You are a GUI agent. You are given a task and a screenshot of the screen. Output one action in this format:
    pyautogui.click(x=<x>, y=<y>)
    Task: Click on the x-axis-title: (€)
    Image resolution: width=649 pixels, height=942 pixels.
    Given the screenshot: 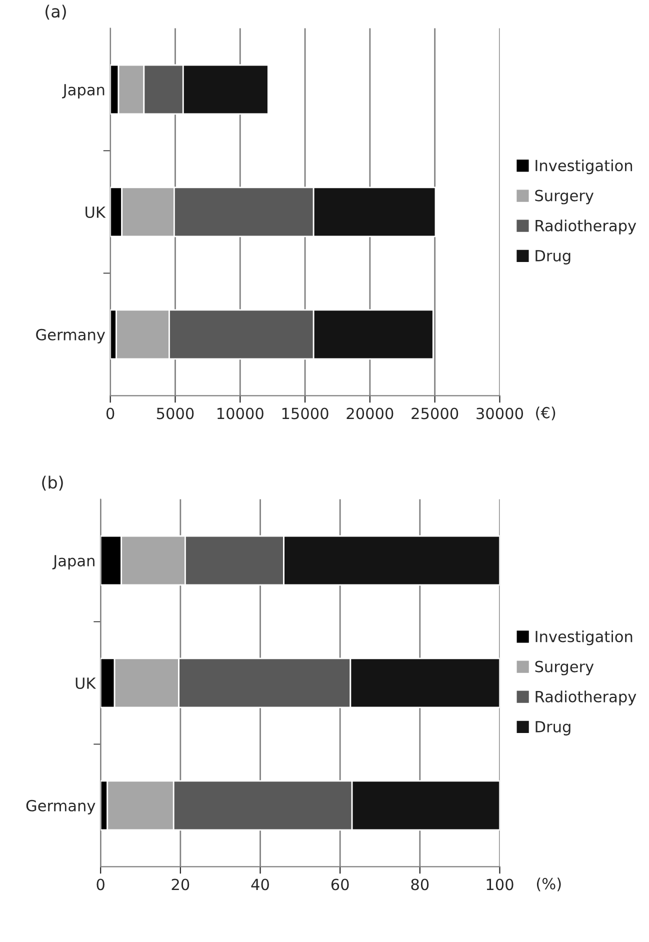 What is the action you would take?
    pyautogui.click(x=546, y=413)
    